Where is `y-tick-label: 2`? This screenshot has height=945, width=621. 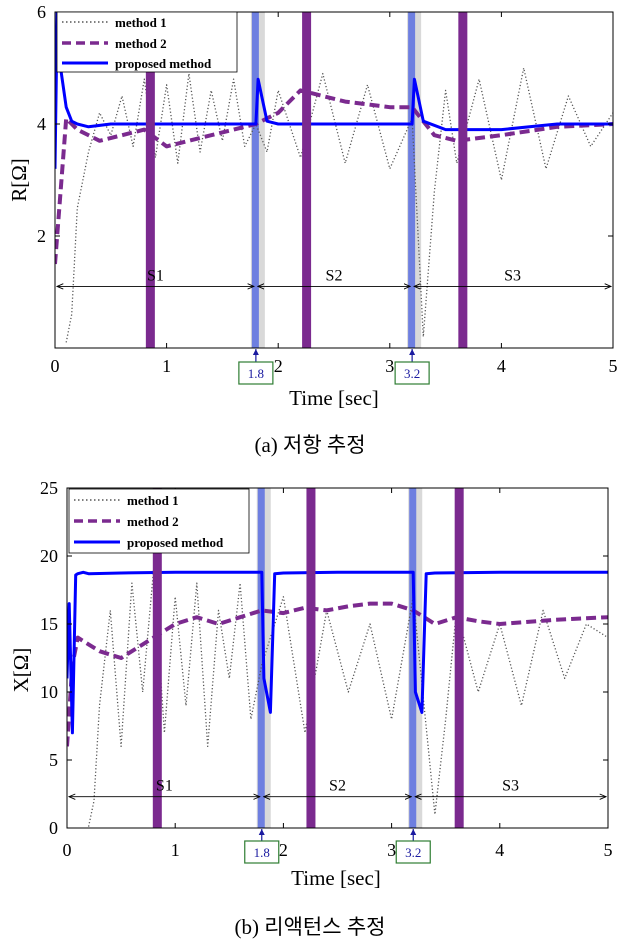
y-tick-label: 2 is located at coordinates (41, 236).